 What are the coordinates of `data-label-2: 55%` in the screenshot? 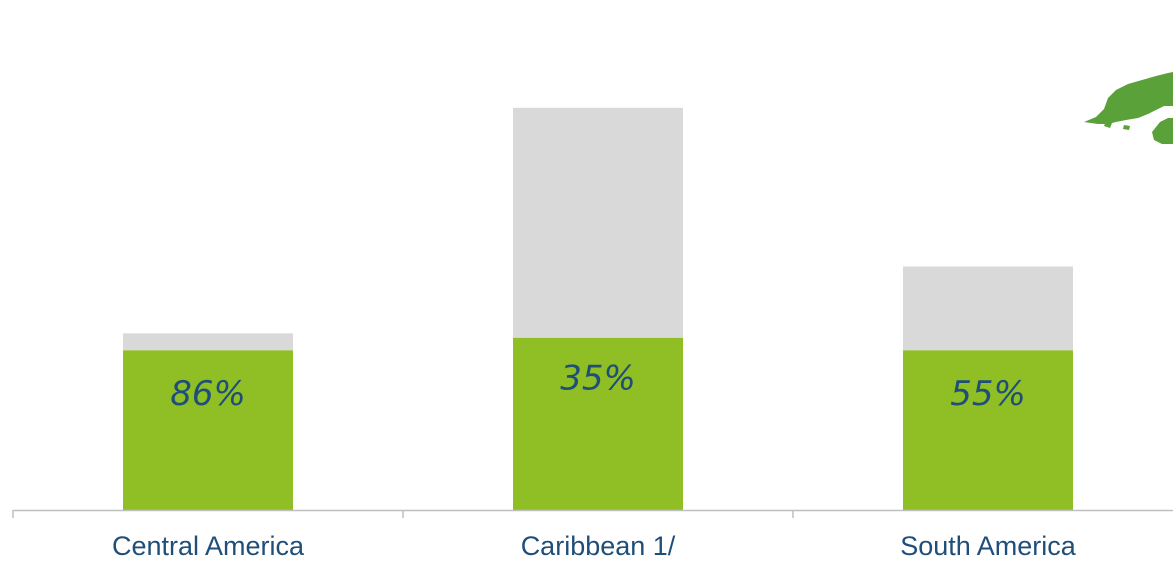 It's located at (988, 394).